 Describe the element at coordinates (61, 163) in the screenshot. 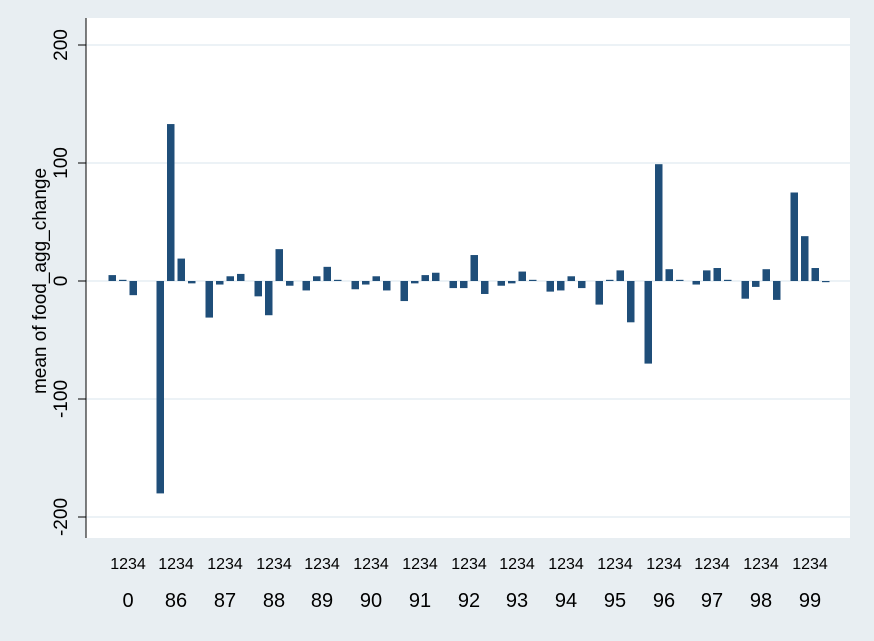

I see `y-tick-label: 100` at that location.